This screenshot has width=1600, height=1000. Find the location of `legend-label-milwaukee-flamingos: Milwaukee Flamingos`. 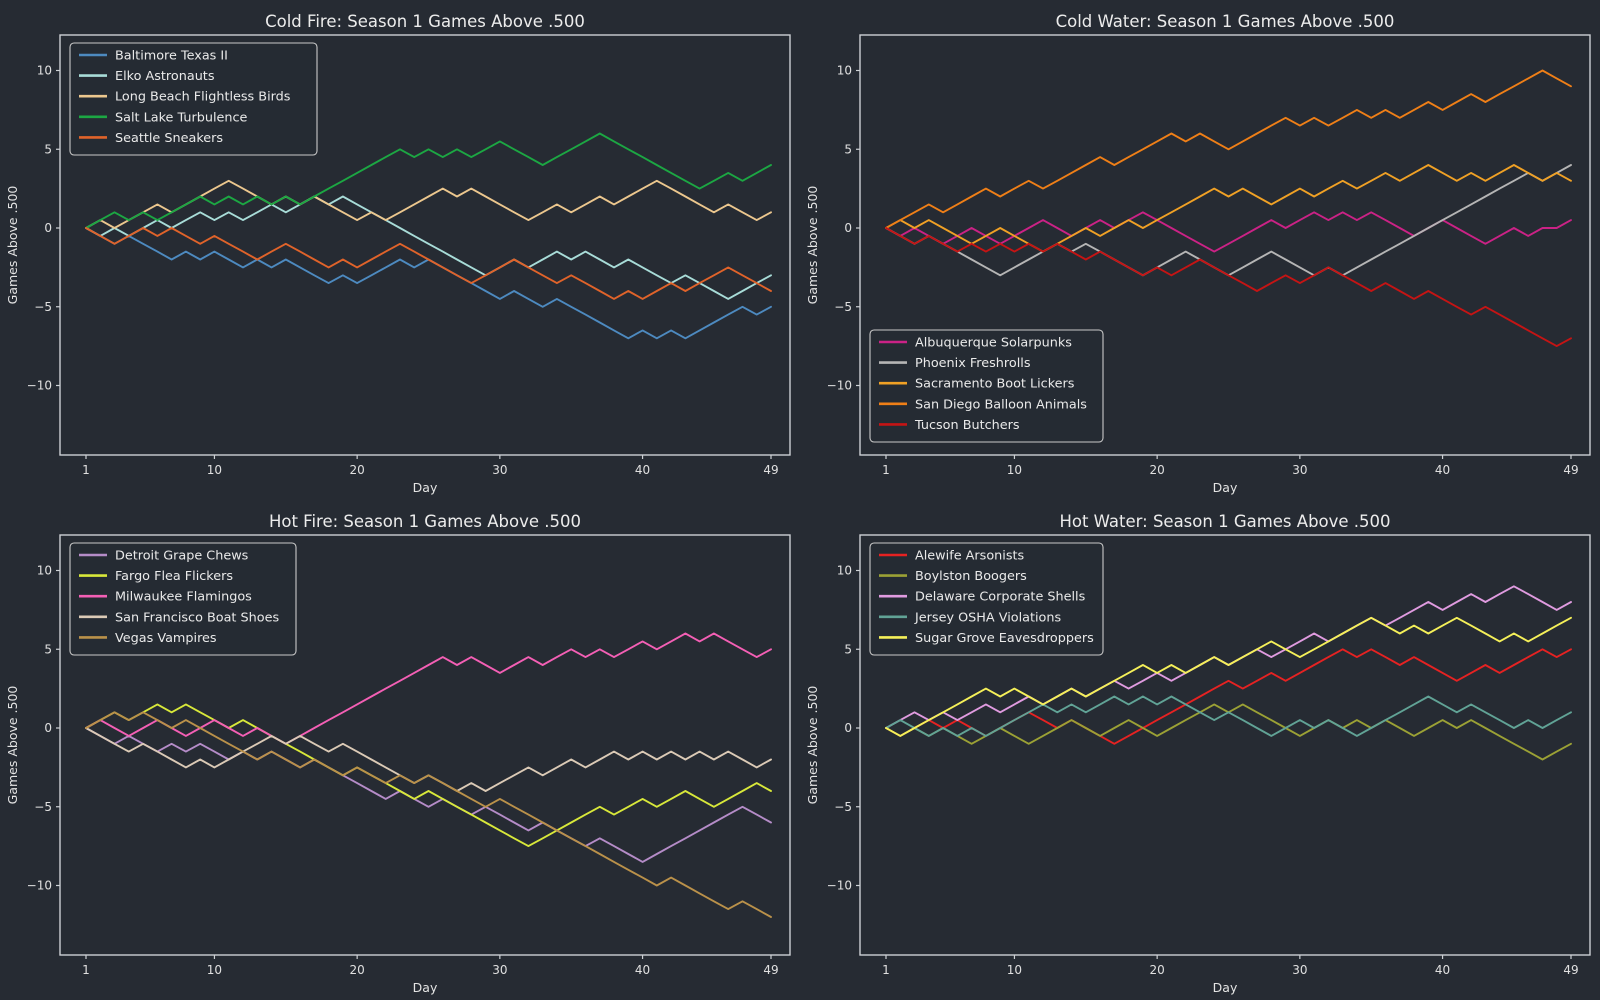

legend-label-milwaukee-flamingos: Milwaukee Flamingos is located at coordinates (183, 597).